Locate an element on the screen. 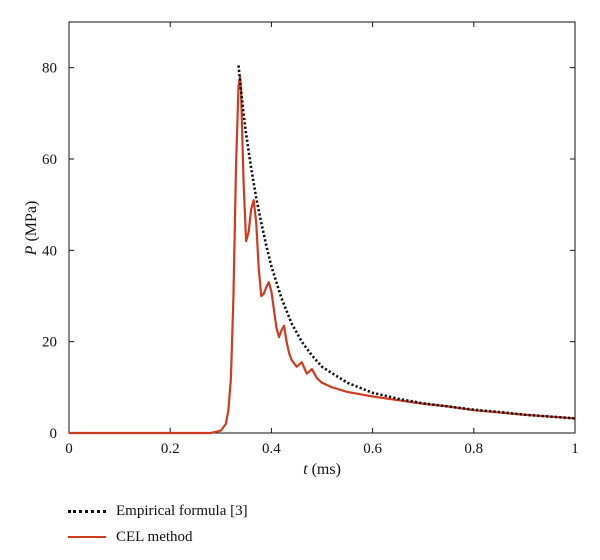 The height and width of the screenshot is (560, 600). x-tick-label: 0.8 is located at coordinates (473, 449).